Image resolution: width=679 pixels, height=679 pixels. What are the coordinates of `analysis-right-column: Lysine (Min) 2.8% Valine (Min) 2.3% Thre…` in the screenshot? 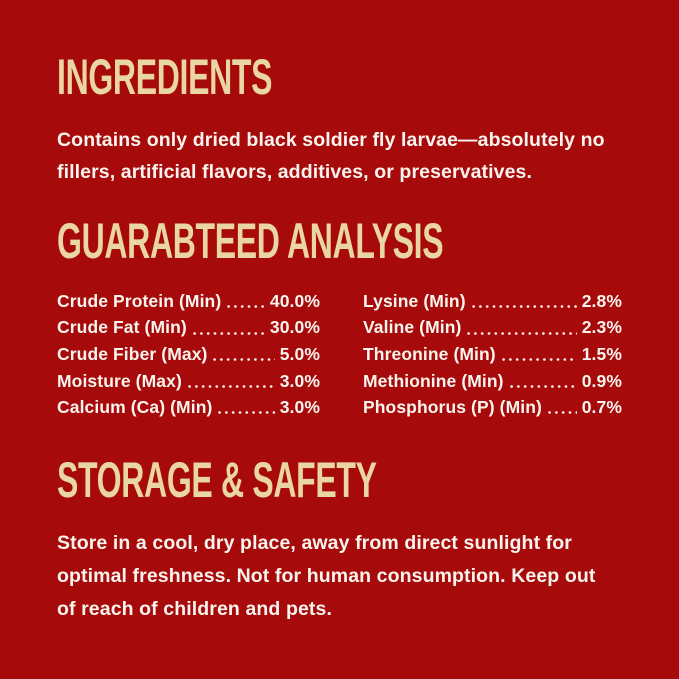 It's located at (492, 354).